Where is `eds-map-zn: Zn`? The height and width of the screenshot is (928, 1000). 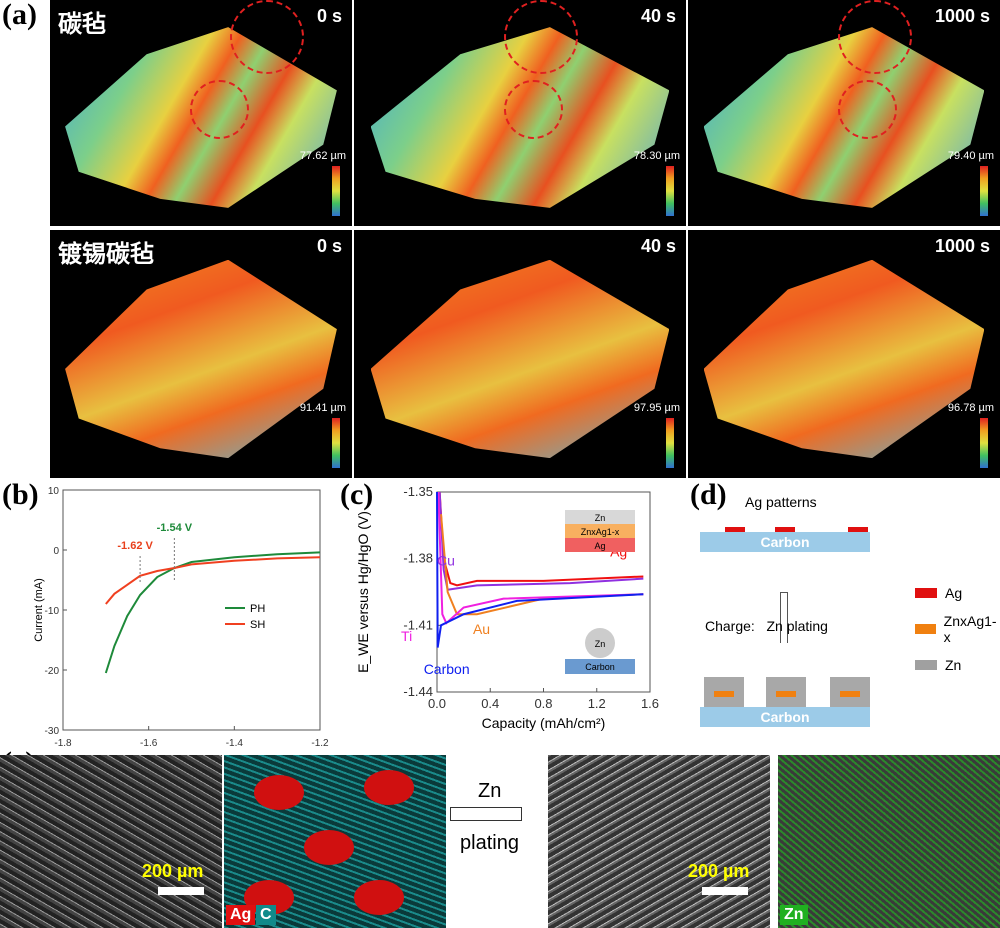
eds-map-zn: Zn is located at coordinates (889, 841).